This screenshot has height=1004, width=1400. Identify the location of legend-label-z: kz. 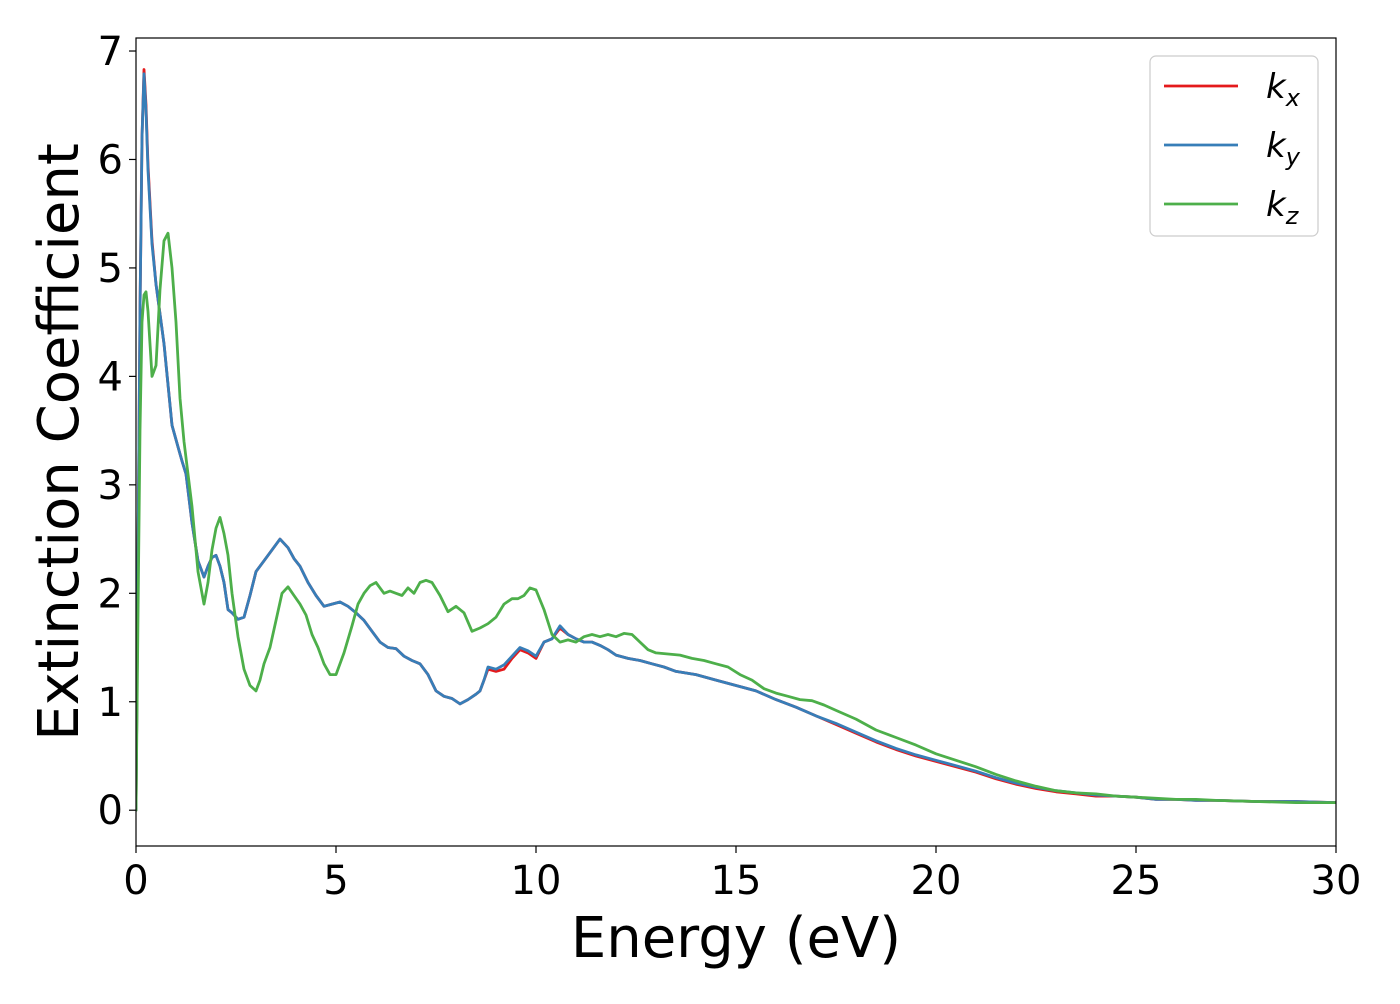
(1283, 207).